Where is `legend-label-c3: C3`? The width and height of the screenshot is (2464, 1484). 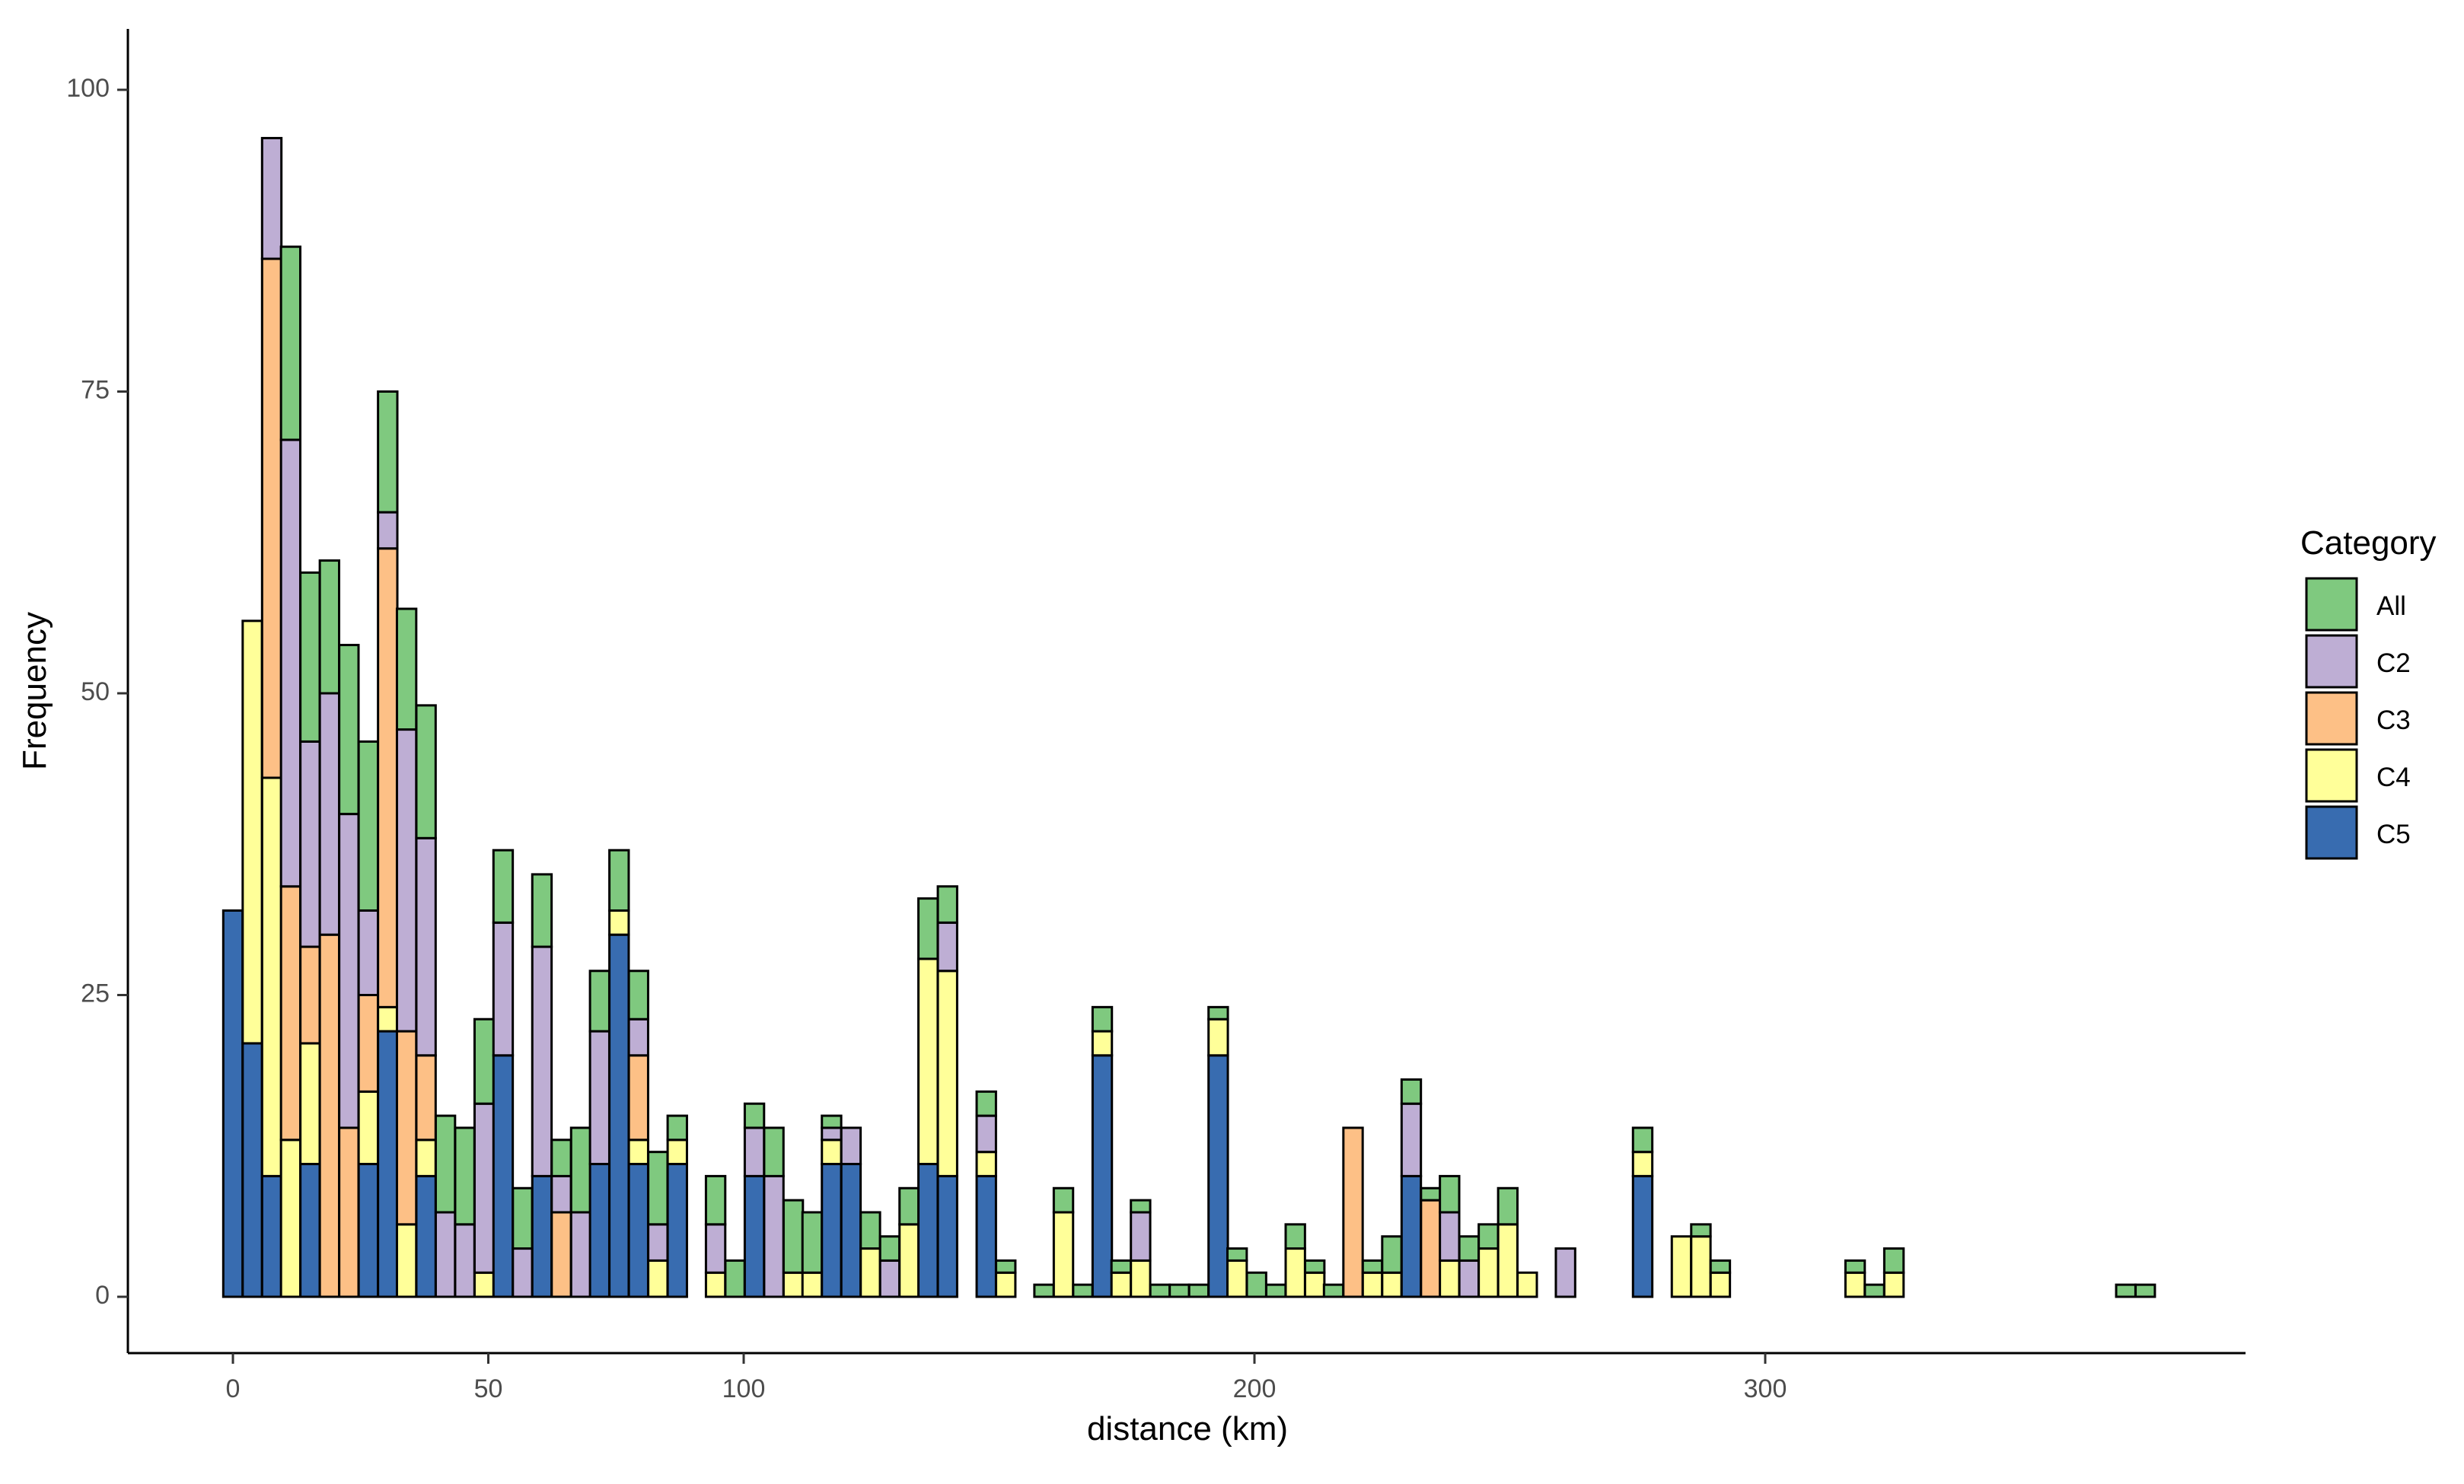
legend-label-c3: C3 is located at coordinates (2394, 720).